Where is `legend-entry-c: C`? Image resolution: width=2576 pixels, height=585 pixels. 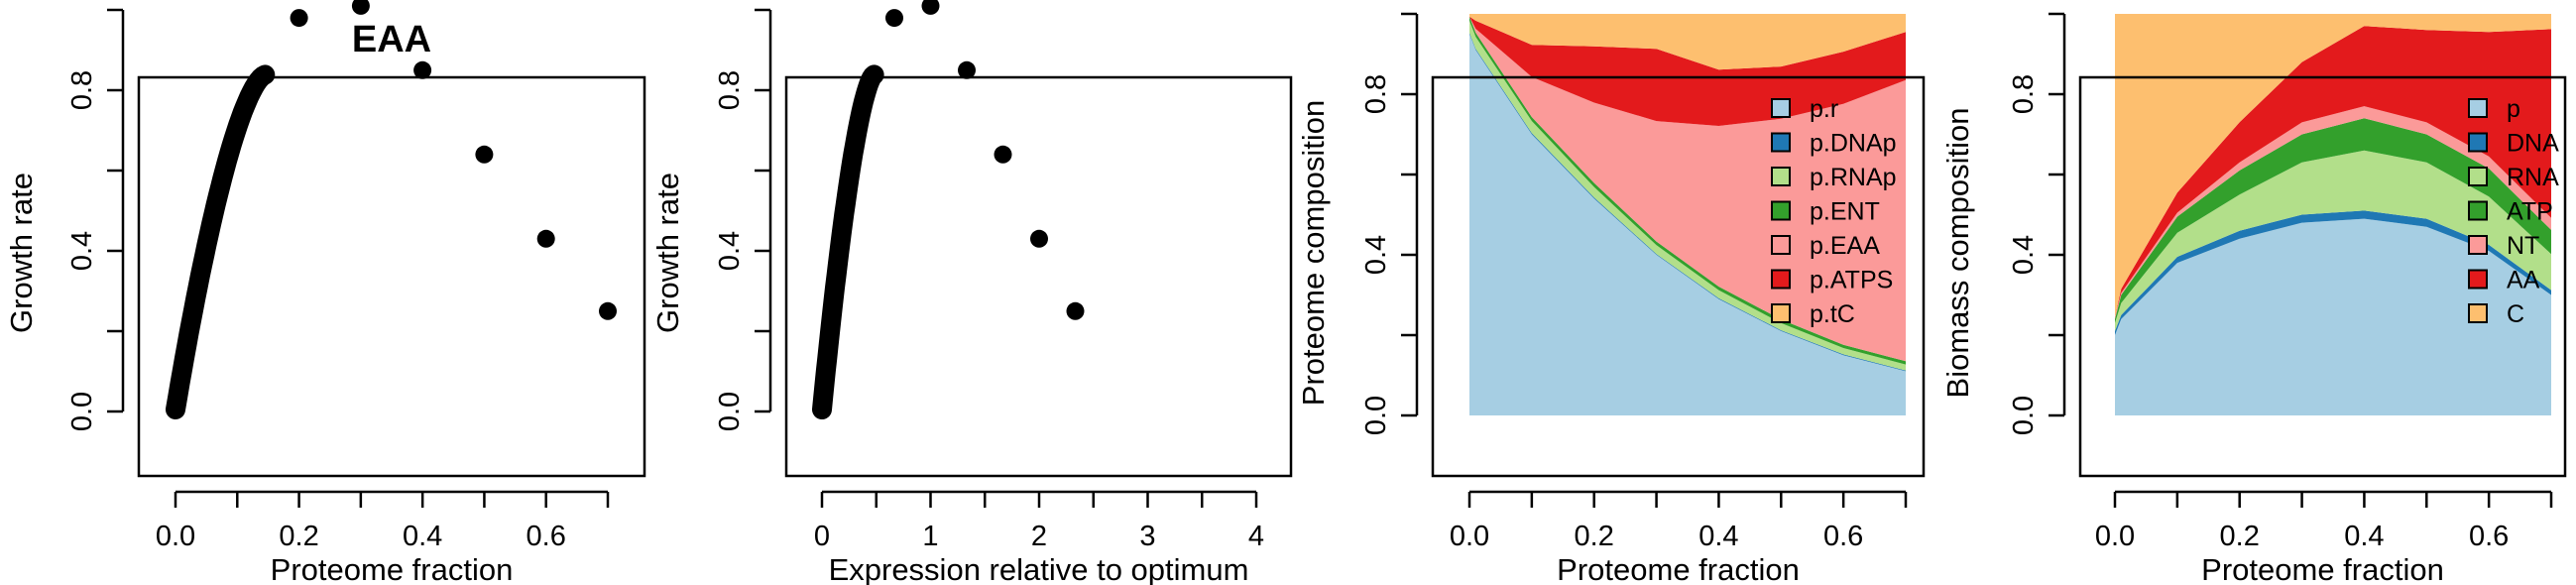 legend-entry-c: C is located at coordinates (2515, 314).